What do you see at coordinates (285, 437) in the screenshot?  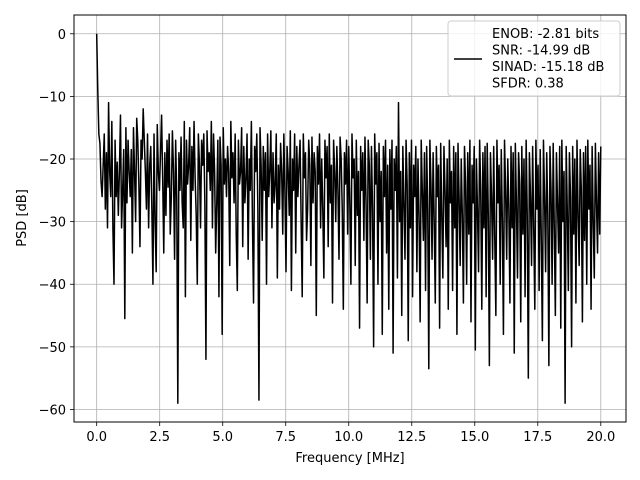 I see `x-tick-label: 7.5` at bounding box center [285, 437].